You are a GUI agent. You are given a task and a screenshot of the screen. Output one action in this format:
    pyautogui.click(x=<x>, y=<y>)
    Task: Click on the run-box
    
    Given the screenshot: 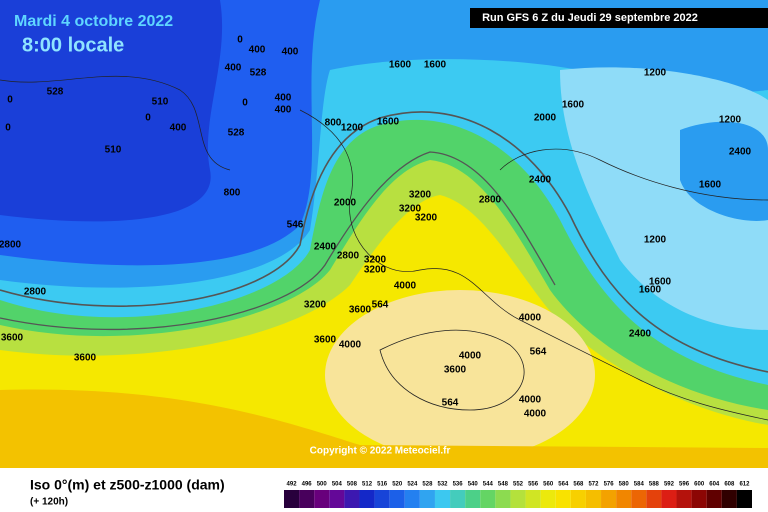 What is the action you would take?
    pyautogui.click(x=619, y=18)
    